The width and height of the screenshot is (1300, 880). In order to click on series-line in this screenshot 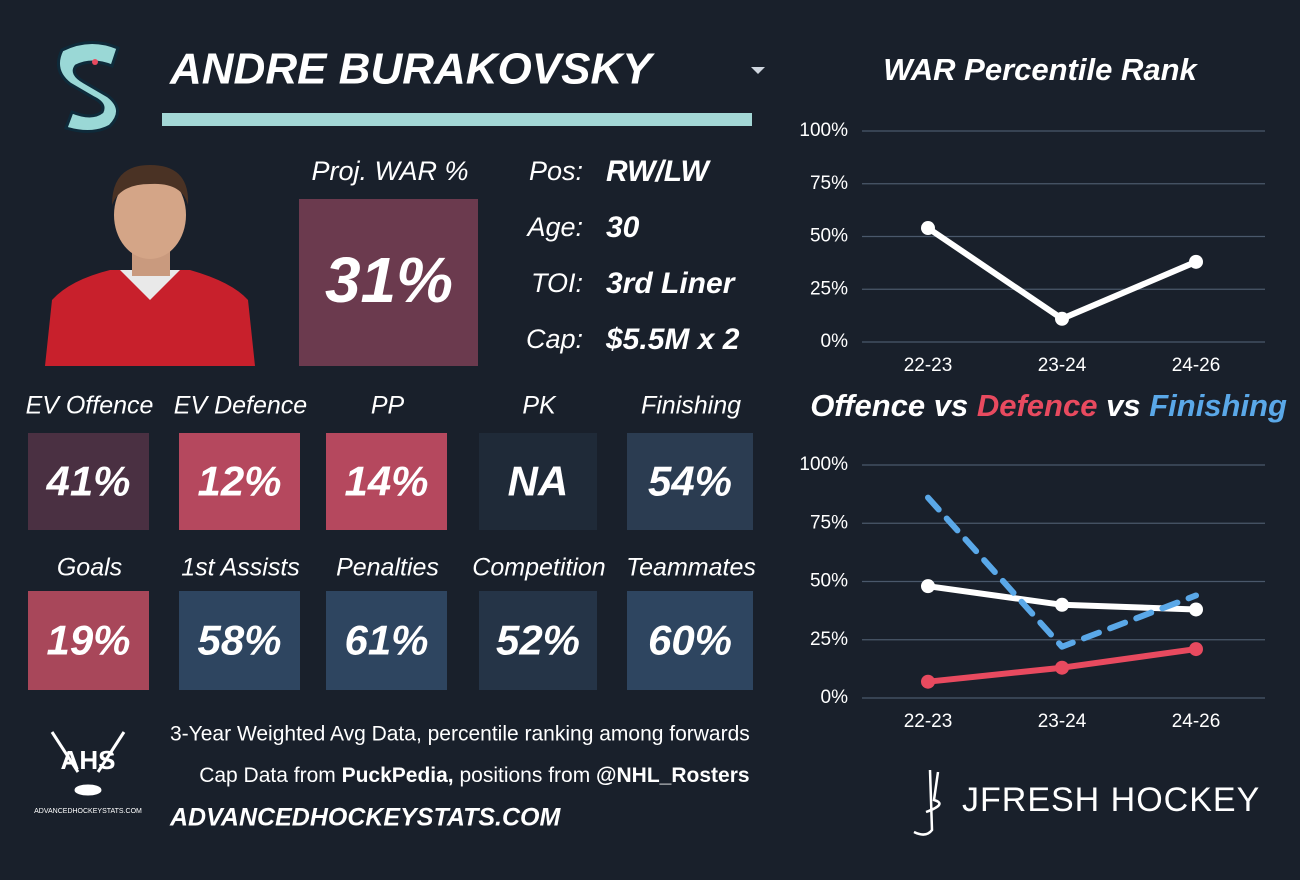, I will do `click(1062, 572)`.